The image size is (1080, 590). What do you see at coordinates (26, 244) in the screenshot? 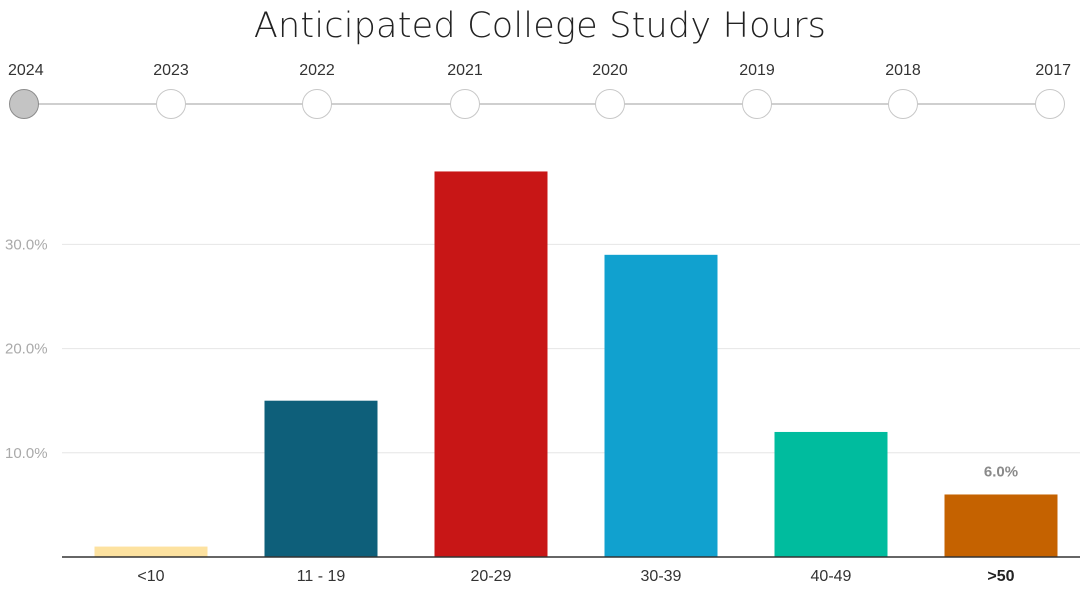
I see `y-tick-label: 30.0%` at bounding box center [26, 244].